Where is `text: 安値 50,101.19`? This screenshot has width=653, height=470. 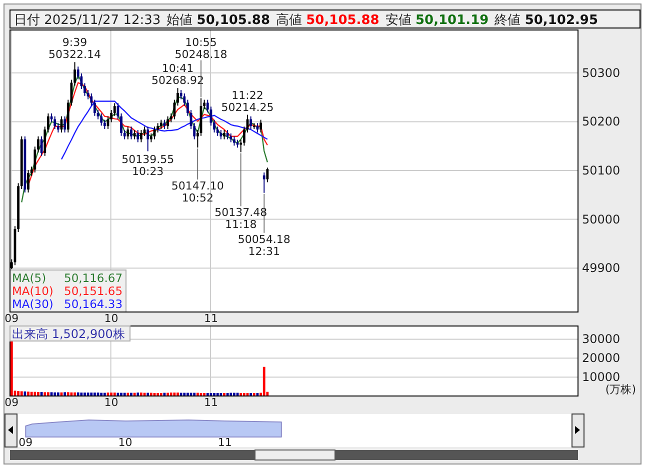
text: 安値 50,101.19 is located at coordinates (437, 20).